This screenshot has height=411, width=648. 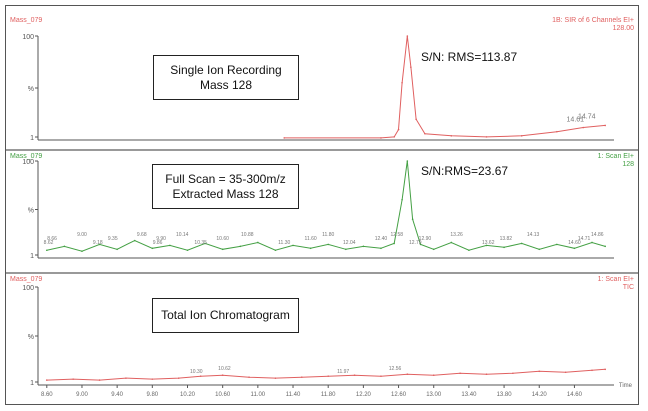 I want to click on panel-2-header-right-1: 1: Scan EI+, so click(x=616, y=279).